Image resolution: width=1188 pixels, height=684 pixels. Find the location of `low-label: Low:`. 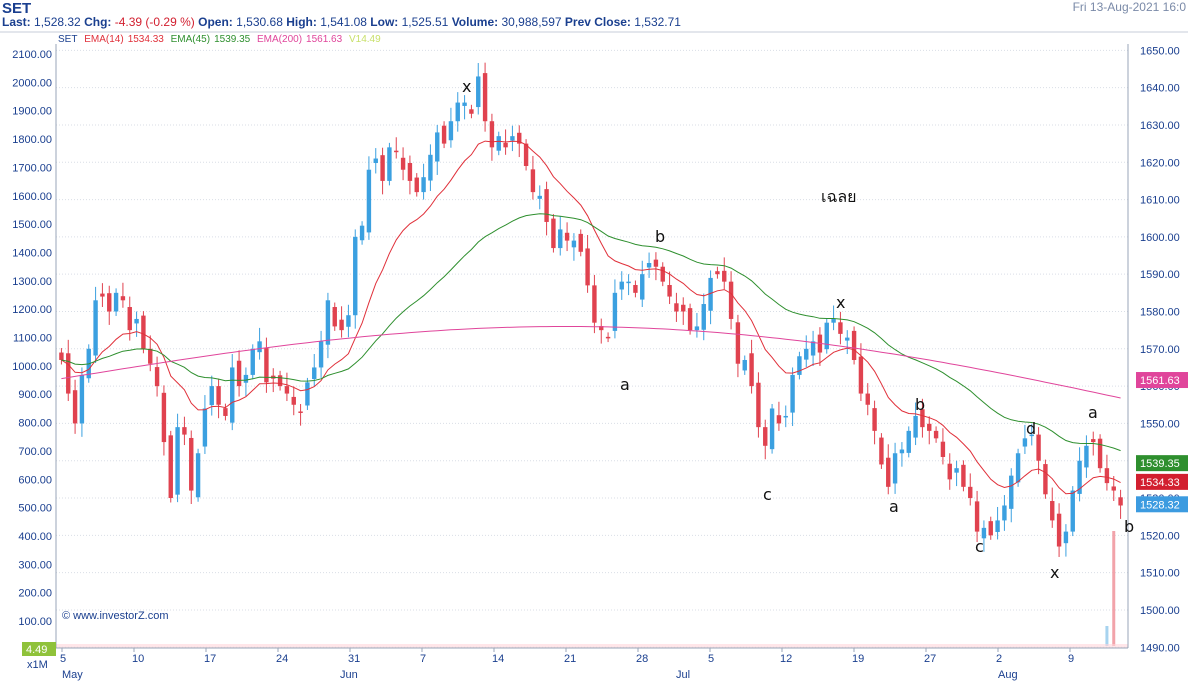

low-label: Low: is located at coordinates (384, 22).